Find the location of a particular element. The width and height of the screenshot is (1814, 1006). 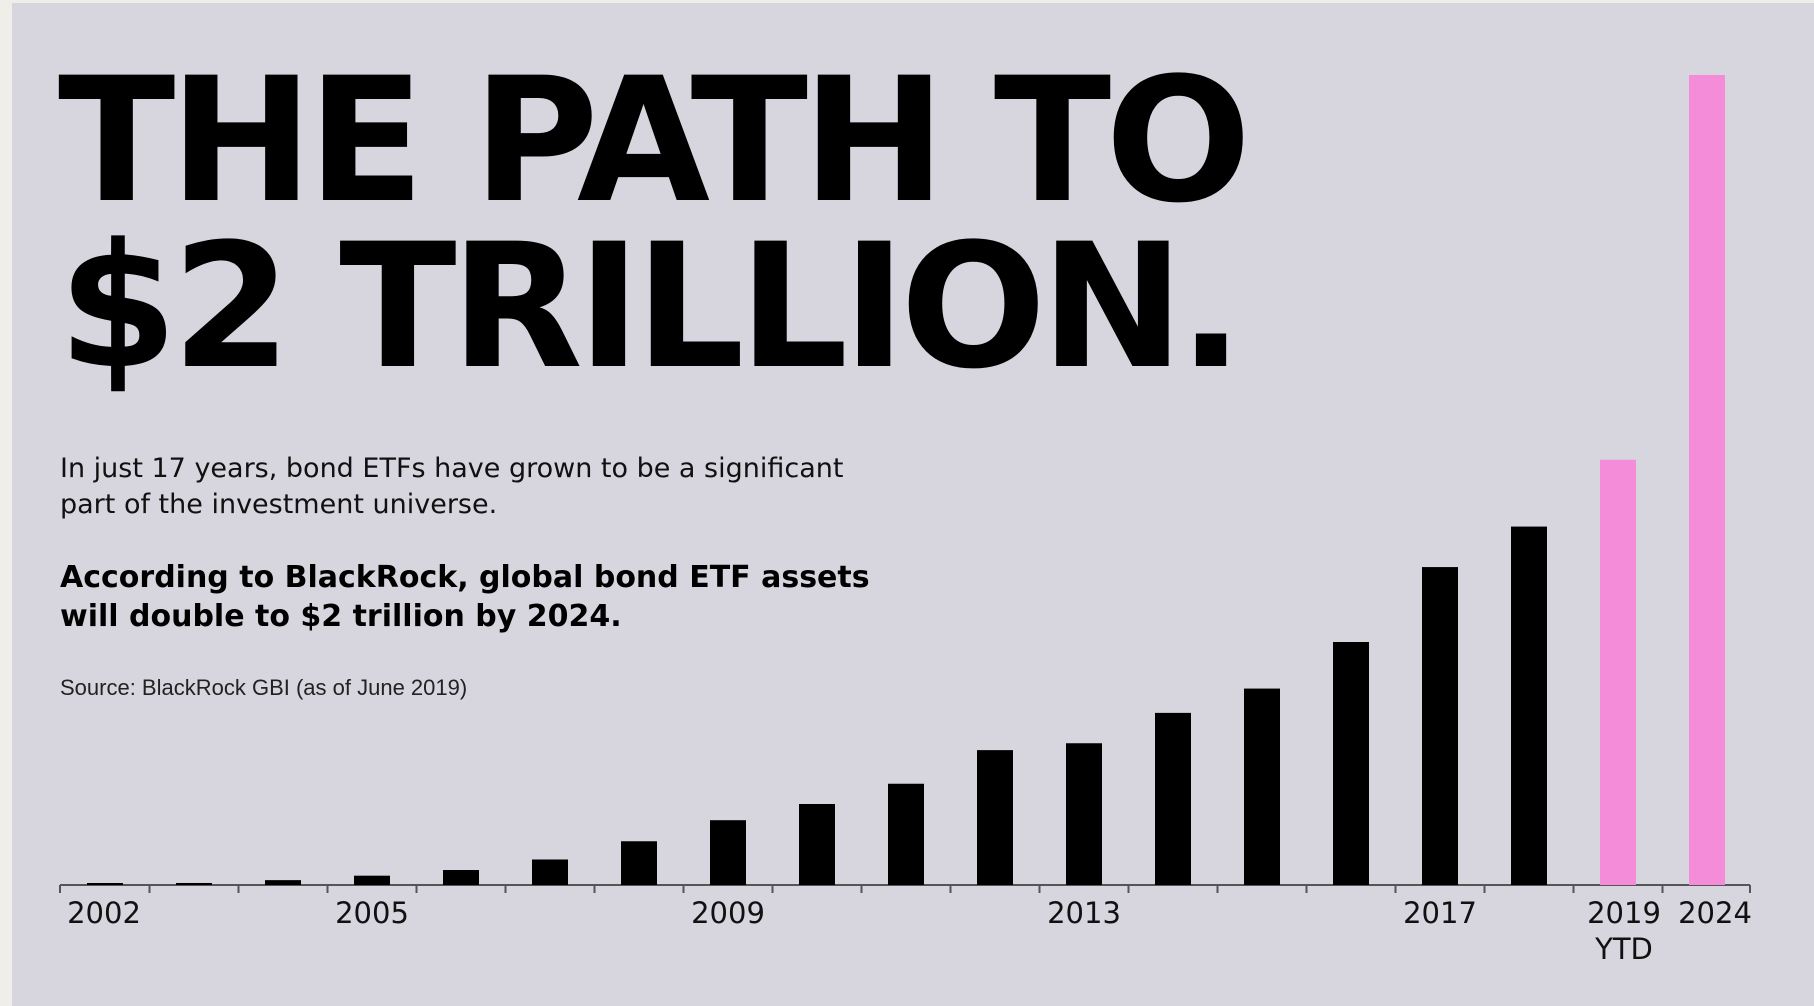

x-tick-label-2005: 2005 is located at coordinates (372, 913).